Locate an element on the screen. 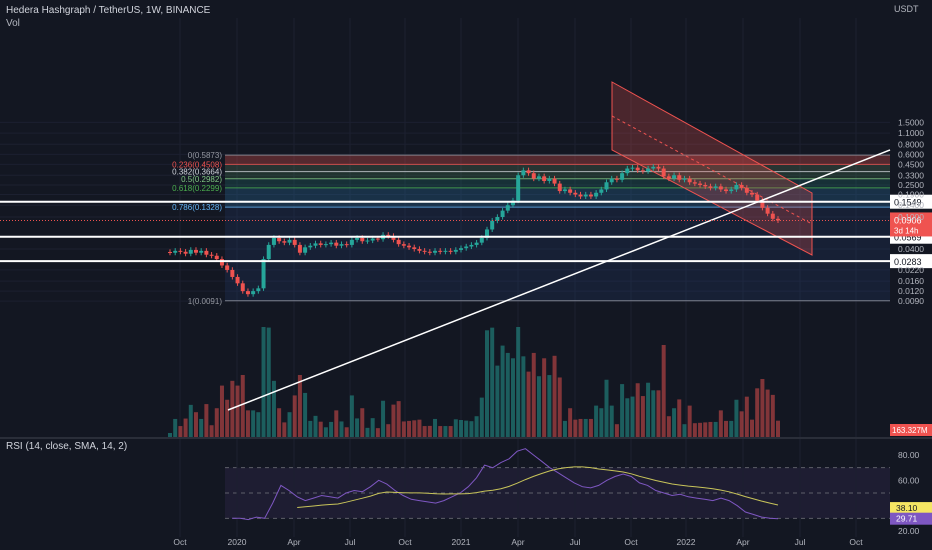 The image size is (932, 550). symbol-title: Hedera Hashgraph / TetherUS, 1W, BINANCE is located at coordinates (108, 10).